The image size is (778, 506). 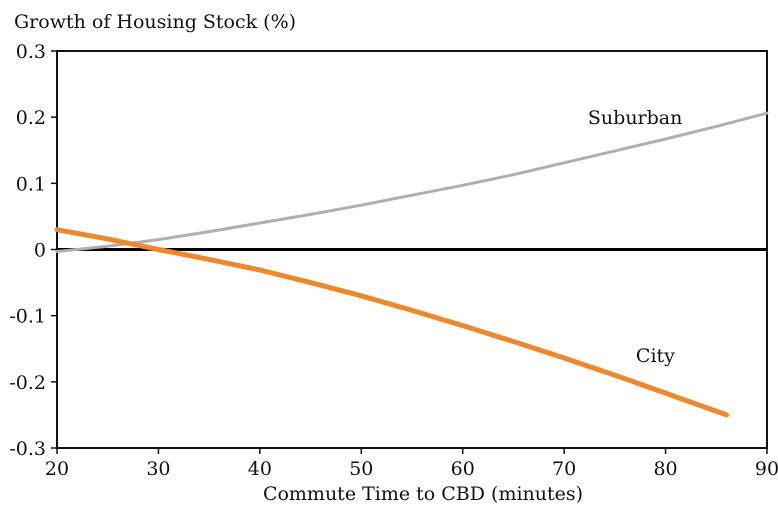 What do you see at coordinates (463, 469) in the screenshot?
I see `x-tick-label: 60` at bounding box center [463, 469].